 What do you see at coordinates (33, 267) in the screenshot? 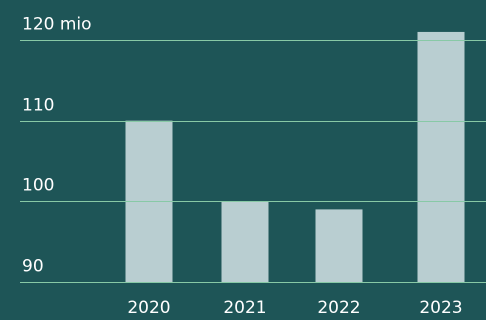
I see `y-tick-label-90: 90` at bounding box center [33, 267].